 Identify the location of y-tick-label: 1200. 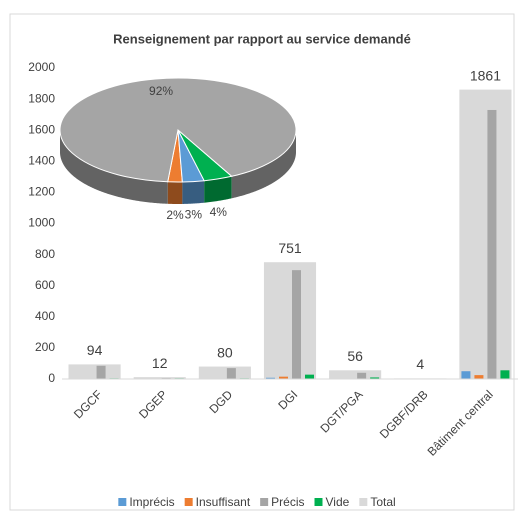
(41, 192).